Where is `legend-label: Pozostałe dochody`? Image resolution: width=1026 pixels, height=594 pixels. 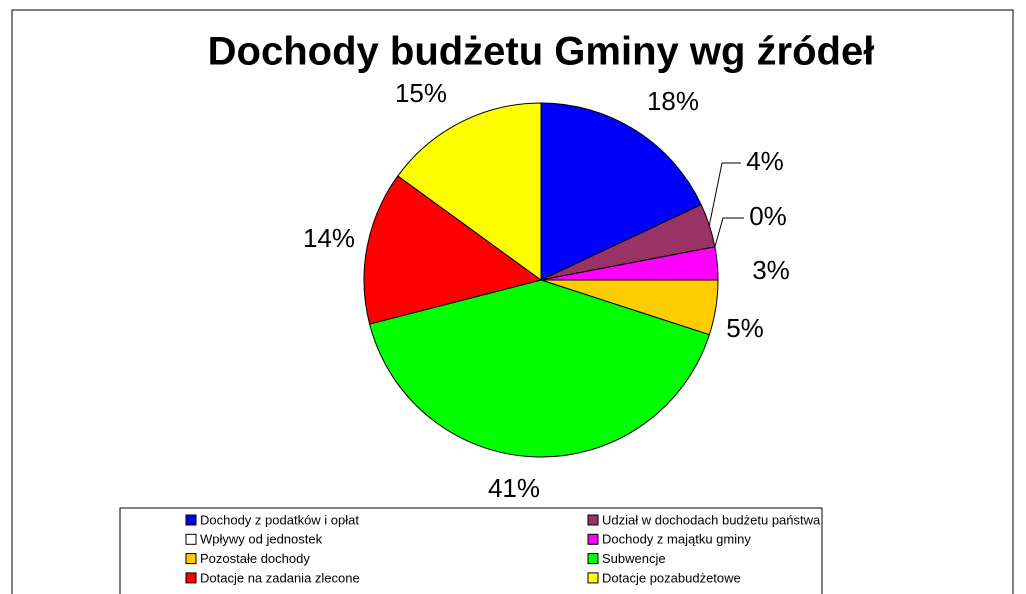 legend-label: Pozostałe dochody is located at coordinates (255, 558).